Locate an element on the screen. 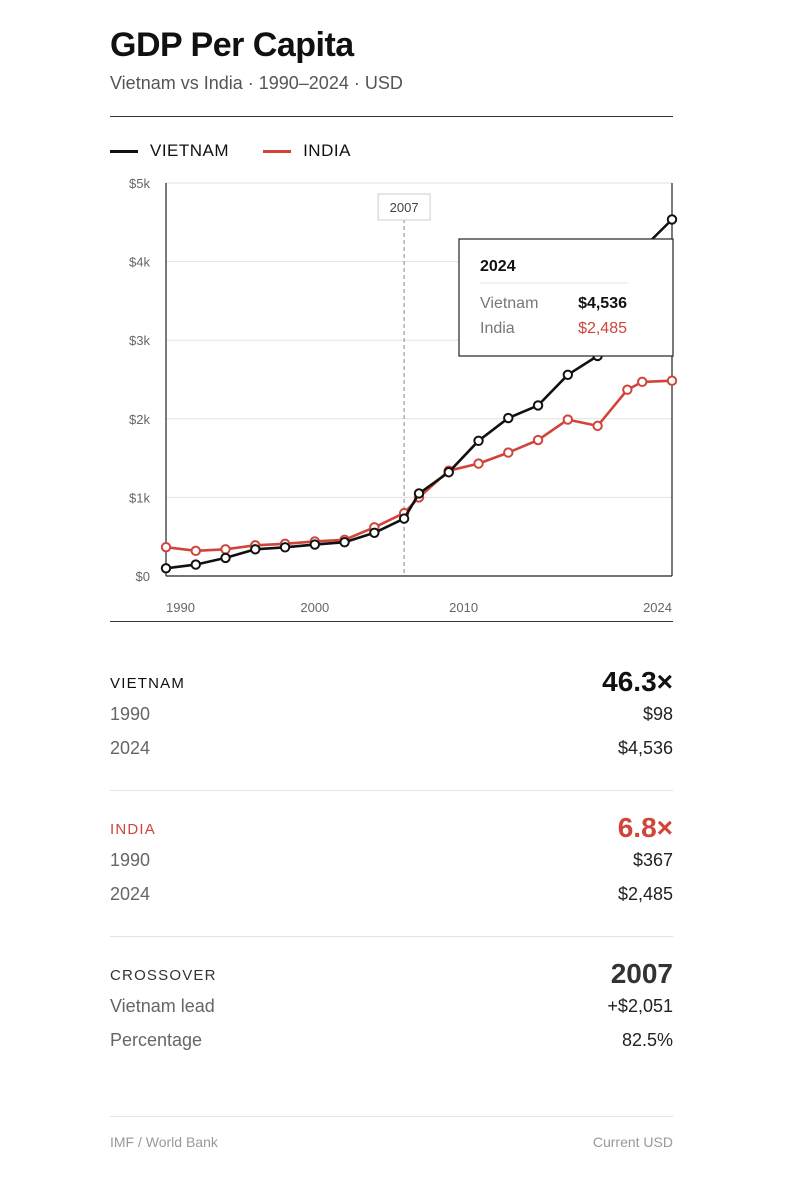 The width and height of the screenshot is (794, 1199). units-note: Current USD is located at coordinates (632, 1142).